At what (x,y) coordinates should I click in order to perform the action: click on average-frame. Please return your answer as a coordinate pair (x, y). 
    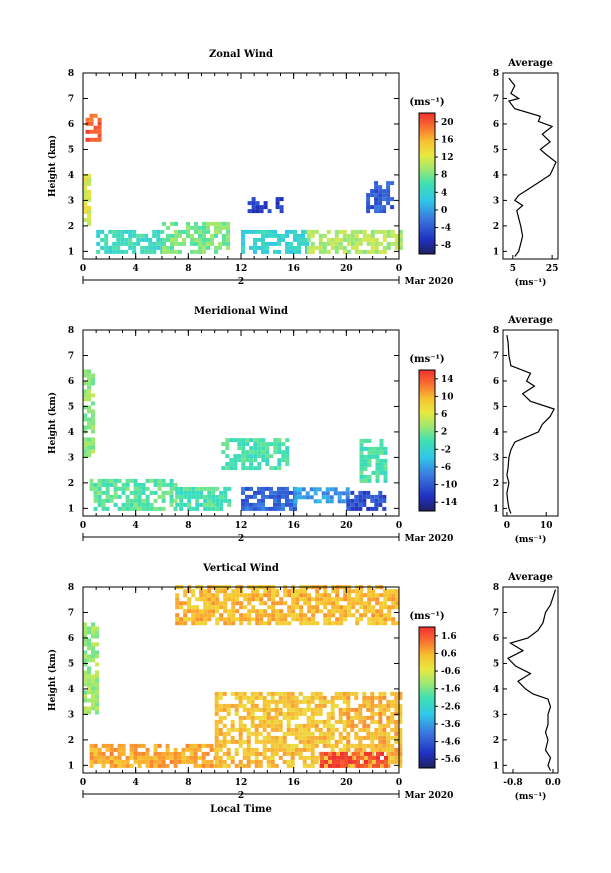
    Looking at the image, I should click on (530, 423).